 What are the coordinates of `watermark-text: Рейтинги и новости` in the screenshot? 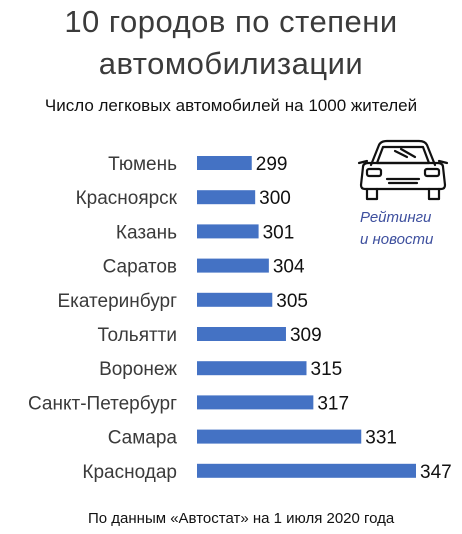 It's located at (410, 229).